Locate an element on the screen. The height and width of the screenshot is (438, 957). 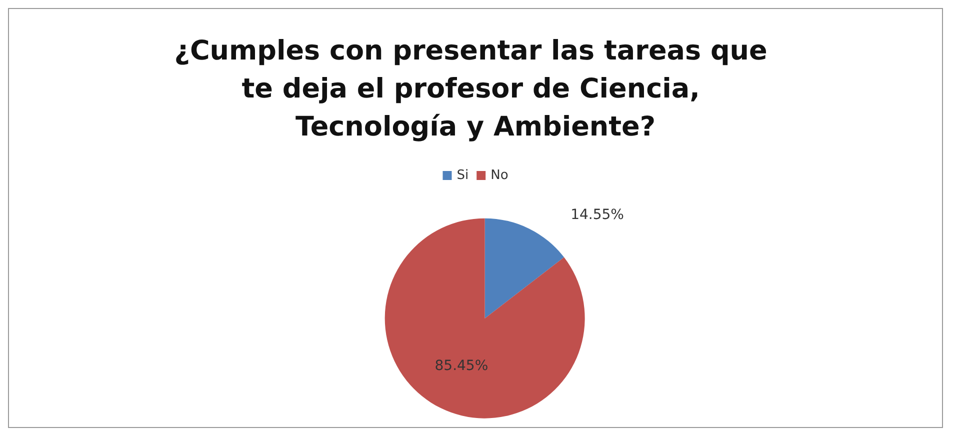
legend-label: Si is located at coordinates (462, 175).